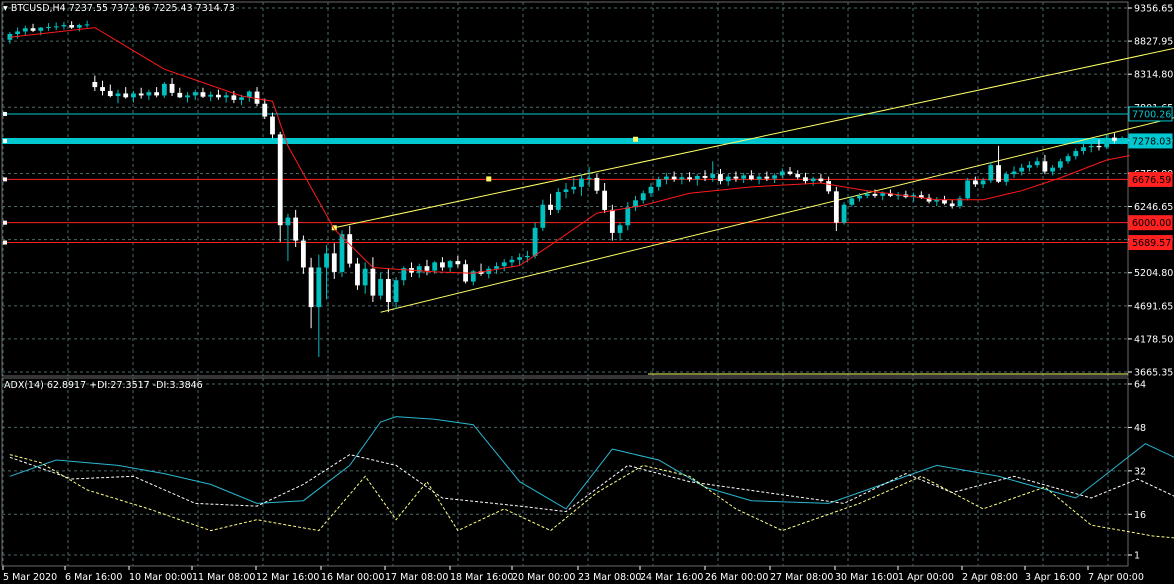 Image resolution: width=1174 pixels, height=584 pixels. What do you see at coordinates (1151, 180) in the screenshot?
I see `price-tag-label: 6676.59` at bounding box center [1151, 180].